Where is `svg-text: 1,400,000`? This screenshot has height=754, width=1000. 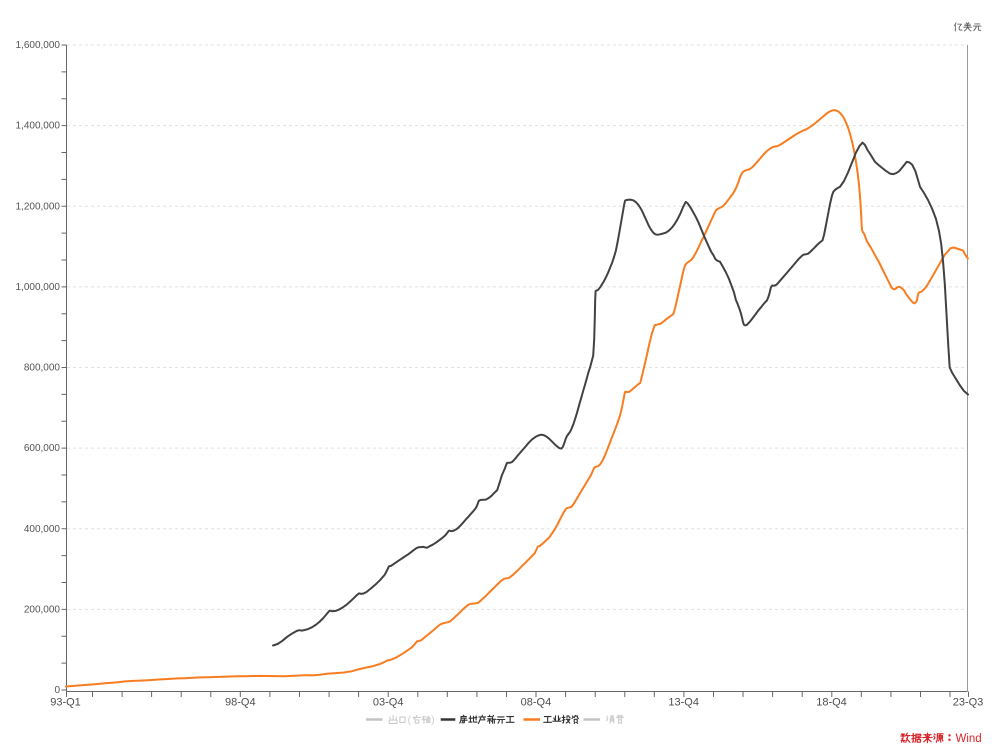
svg-text: 1,400,000 is located at coordinates (38, 126).